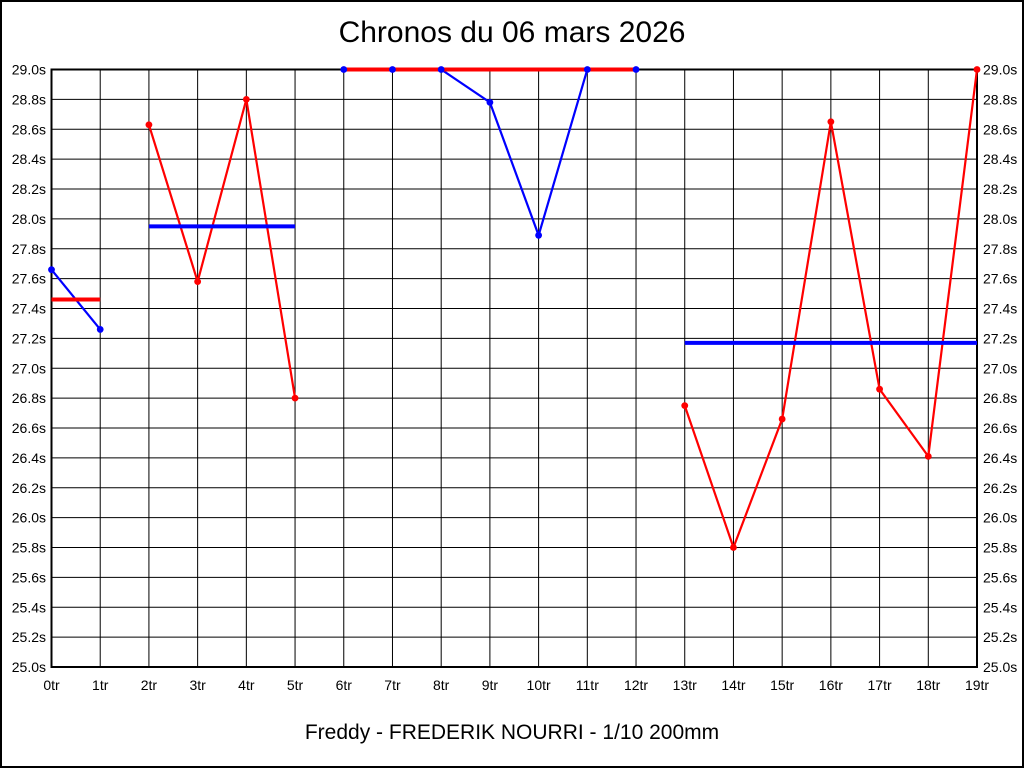 Image resolution: width=1024 pixels, height=768 pixels. What do you see at coordinates (1000, 607) in the screenshot?
I see `y-tick-label-right: 25.4s` at bounding box center [1000, 607].